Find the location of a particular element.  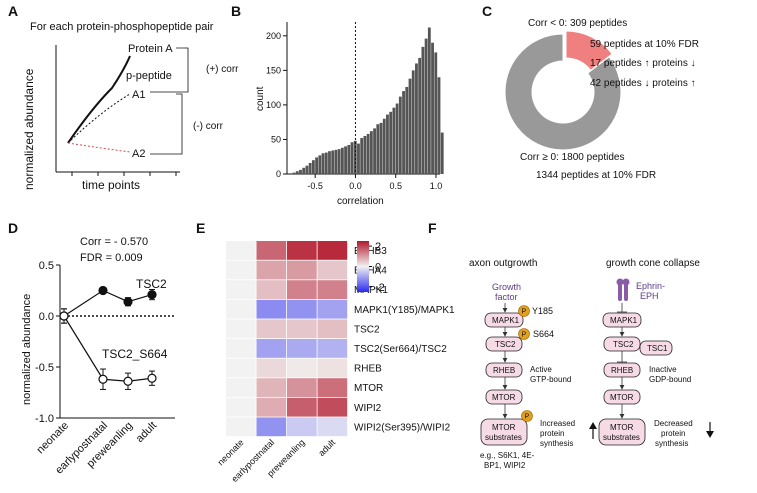

panel-f-letter: F is located at coordinates (432, 228).